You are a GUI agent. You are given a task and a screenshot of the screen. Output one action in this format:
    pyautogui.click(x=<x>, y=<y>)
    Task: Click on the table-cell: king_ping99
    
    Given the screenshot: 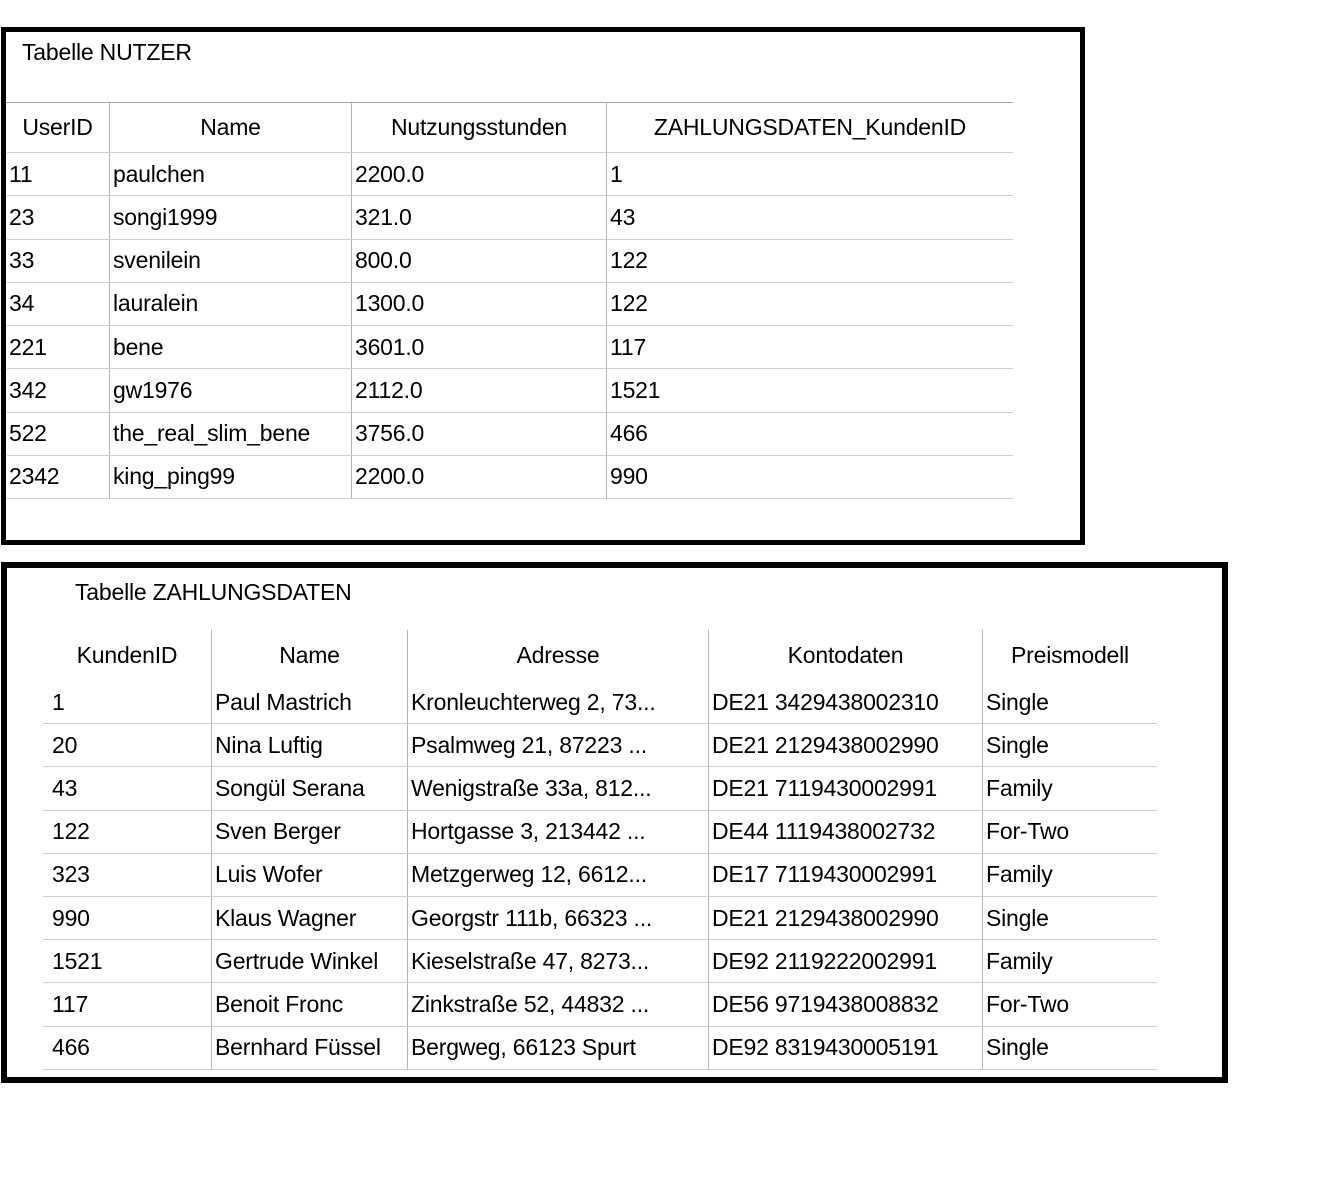 What is the action you would take?
    pyautogui.click(x=231, y=476)
    